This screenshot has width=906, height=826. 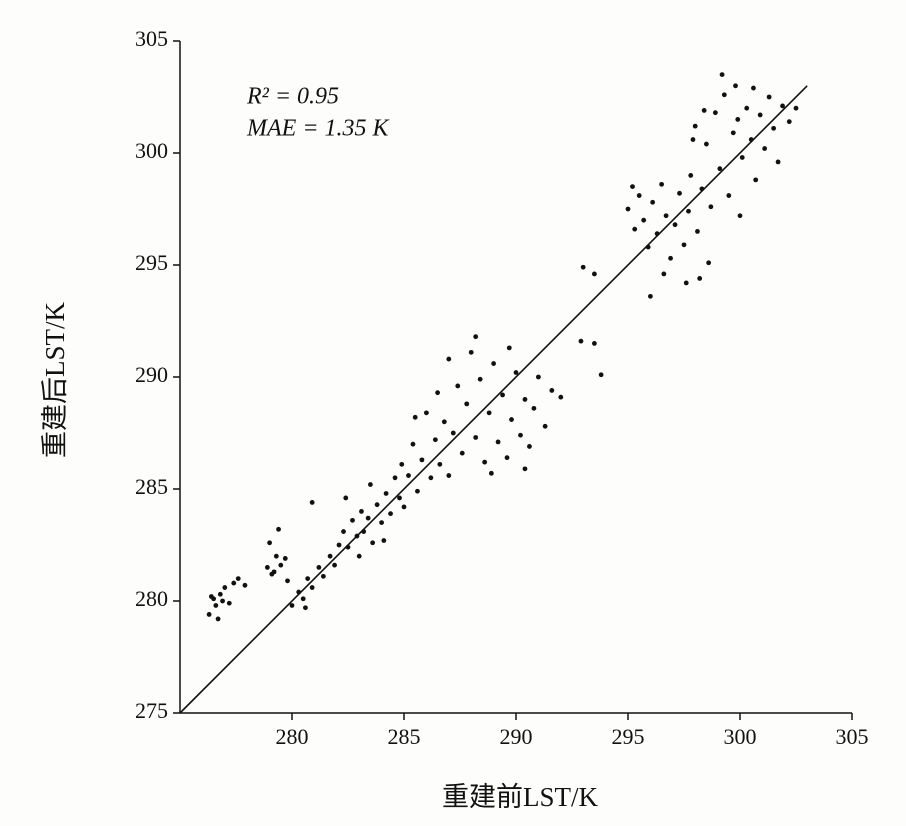 What do you see at coordinates (151, 710) in the screenshot?
I see `y-tick-label: 275` at bounding box center [151, 710].